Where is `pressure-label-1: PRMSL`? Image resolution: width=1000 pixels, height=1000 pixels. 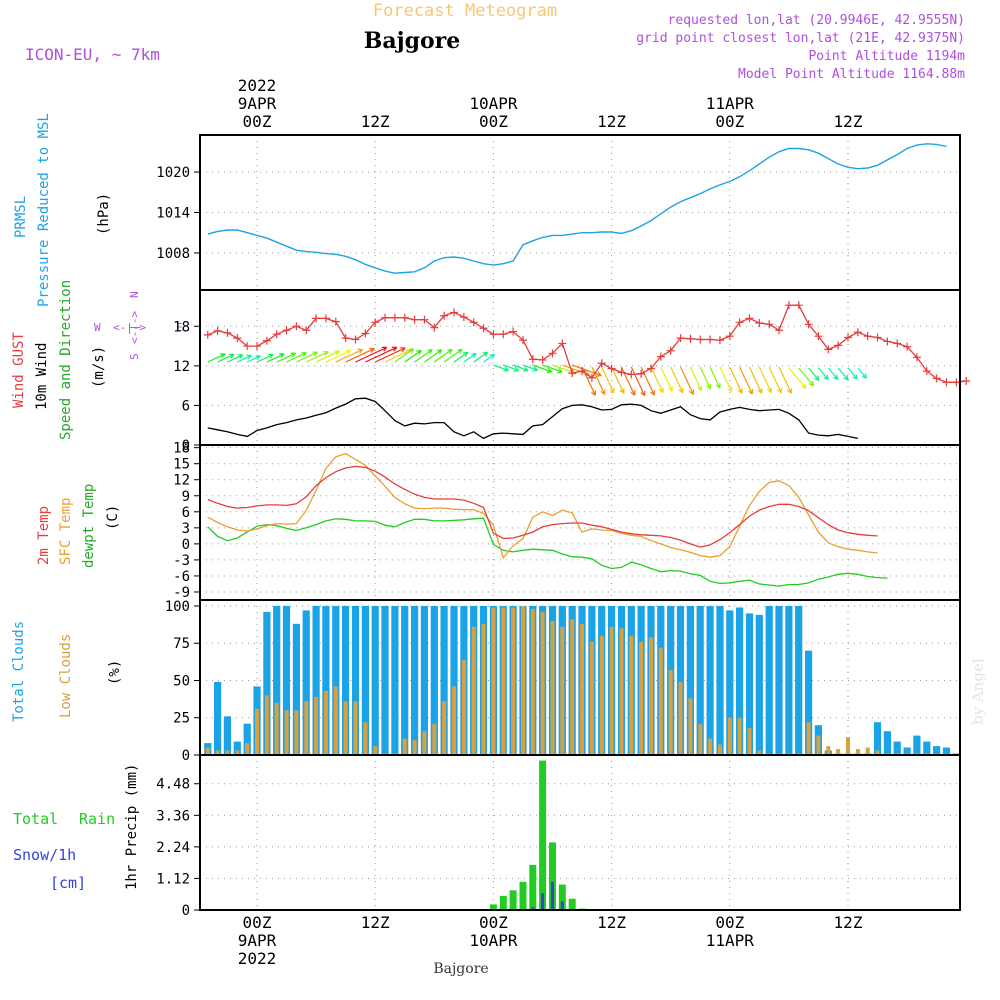
pressure-label-1: PRMSL is located at coordinates (21, 217).